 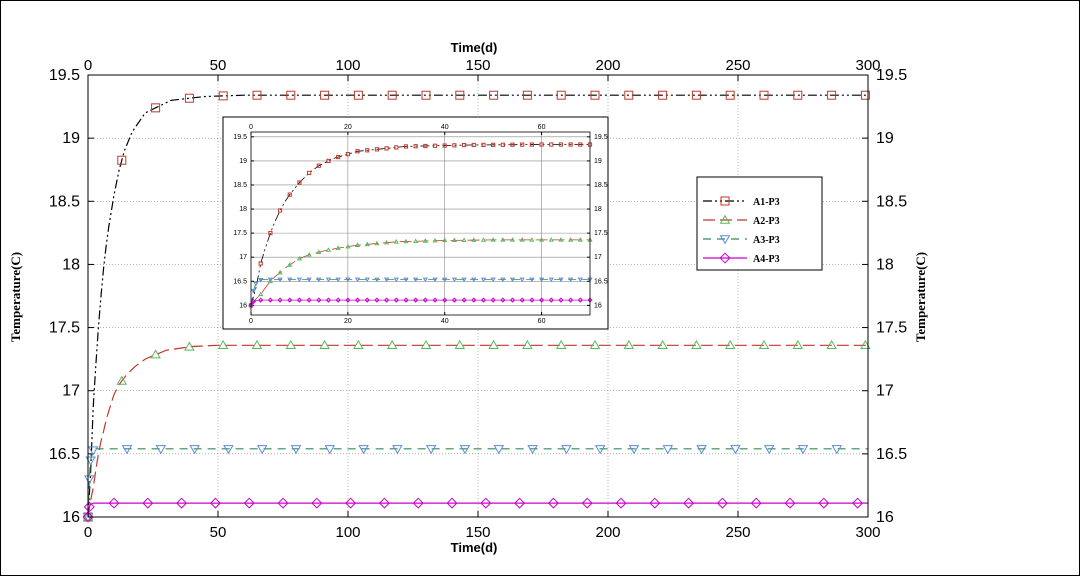 What do you see at coordinates (867, 532) in the screenshot?
I see `x-tick-label-bottom: 300` at bounding box center [867, 532].